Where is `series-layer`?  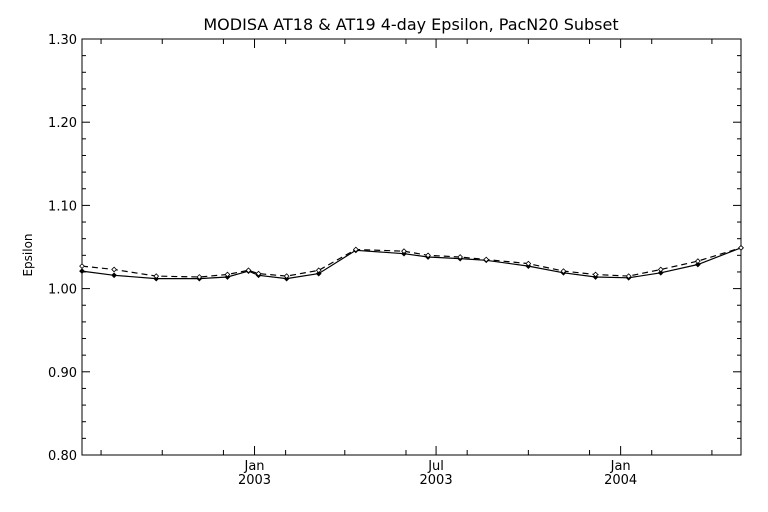 series-layer is located at coordinates (411, 263).